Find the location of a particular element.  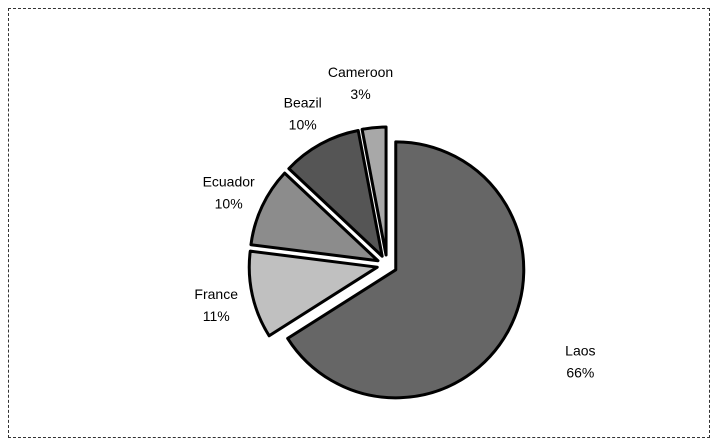

pie-label-name: France is located at coordinates (216, 294).